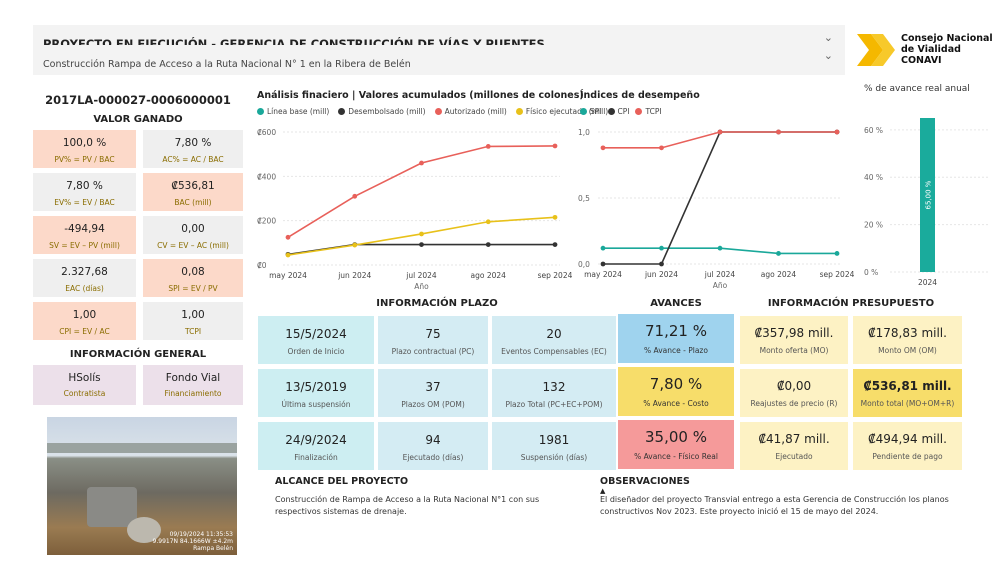  Describe the element at coordinates (266, 176) in the screenshot. I see `y-tick-label: ₡400` at that location.